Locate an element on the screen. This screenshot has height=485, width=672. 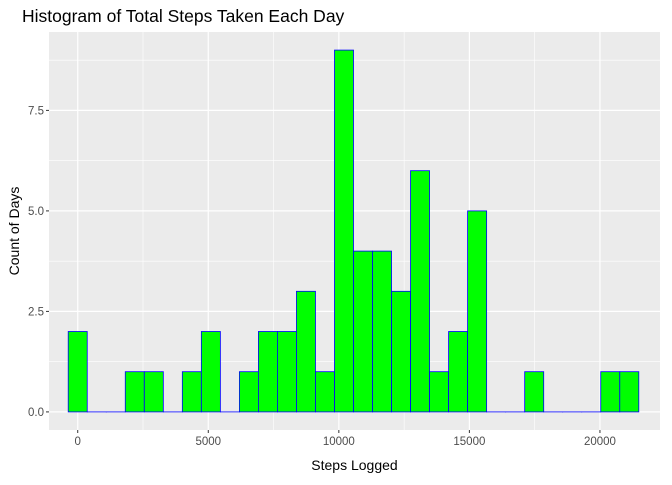
x-tick-label: 5000 is located at coordinates (208, 442).